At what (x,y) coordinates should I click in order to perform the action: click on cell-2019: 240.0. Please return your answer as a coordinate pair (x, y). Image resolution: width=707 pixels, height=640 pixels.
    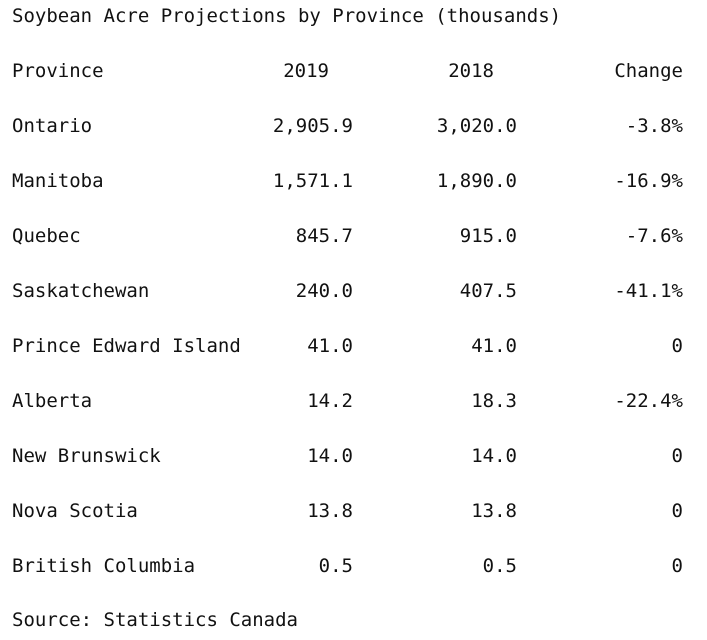
    Looking at the image, I should click on (324, 291).